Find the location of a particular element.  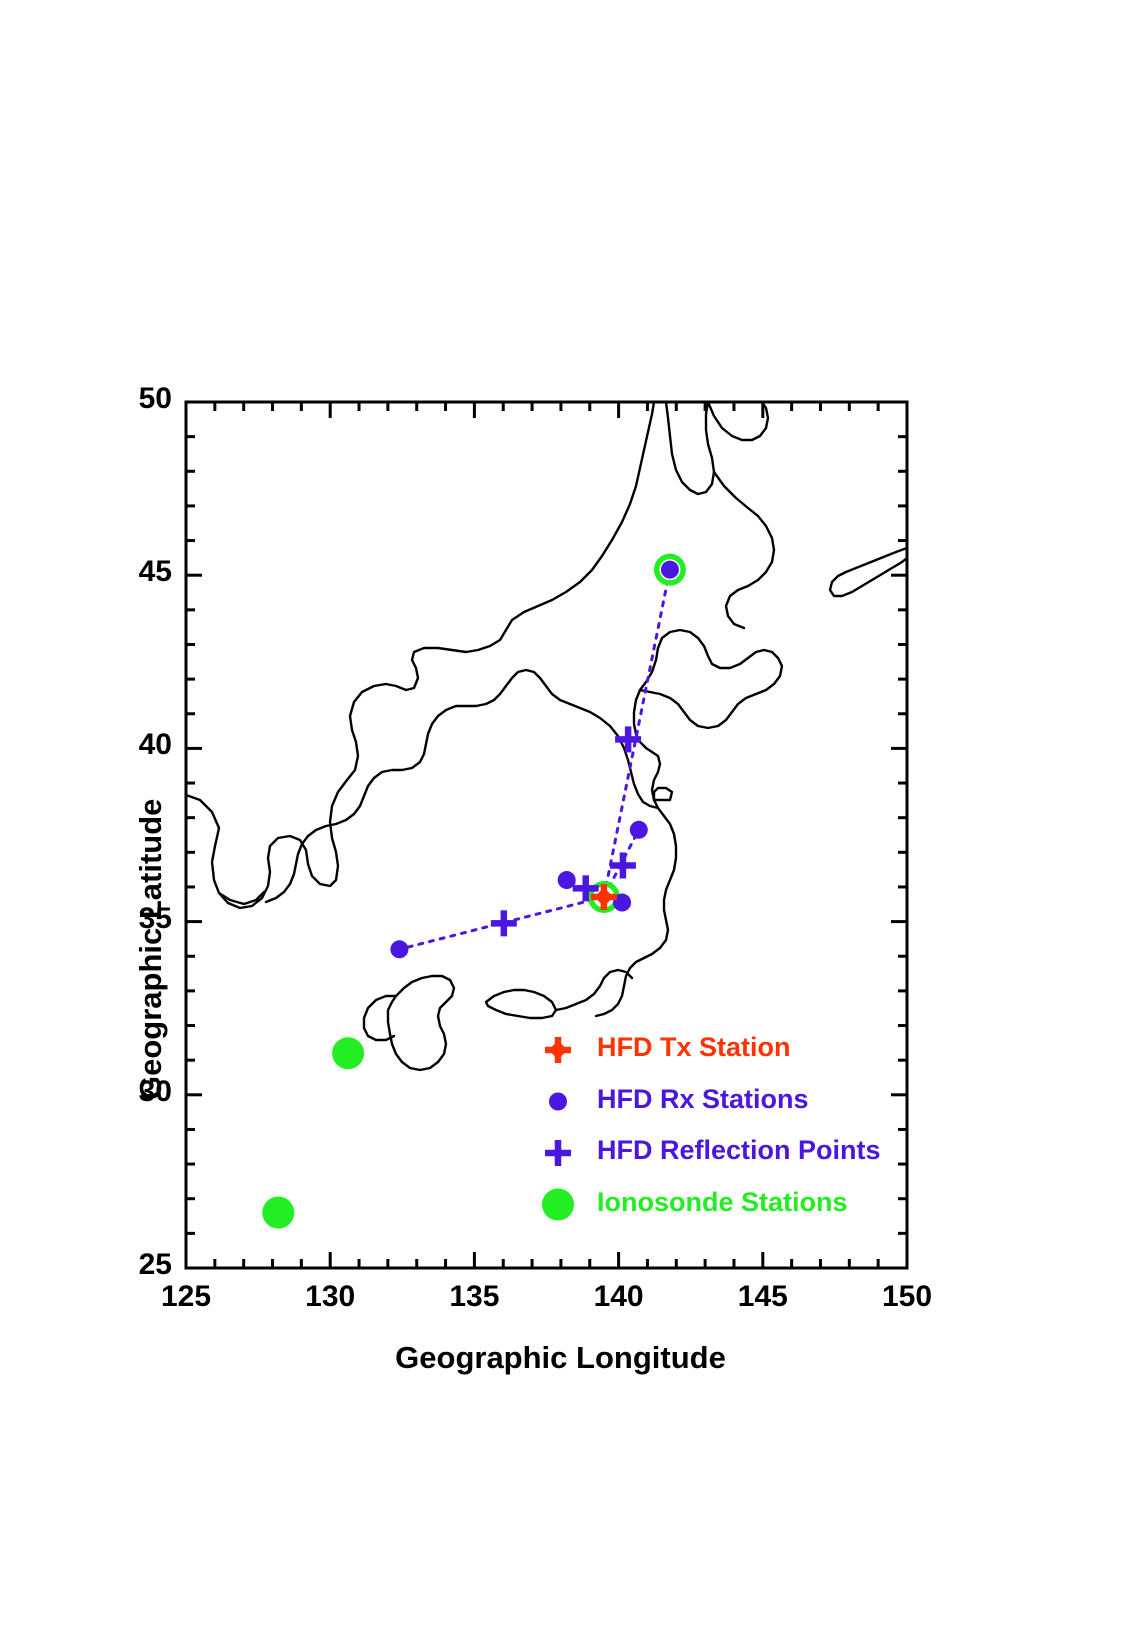

legend-label: HFD Rx Stations is located at coordinates (703, 1098).